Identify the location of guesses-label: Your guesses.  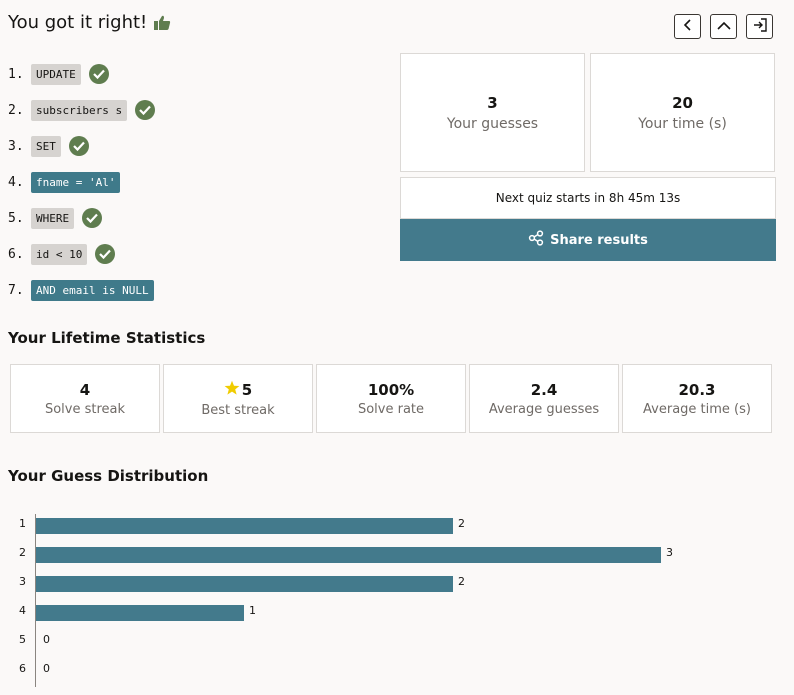
(492, 123).